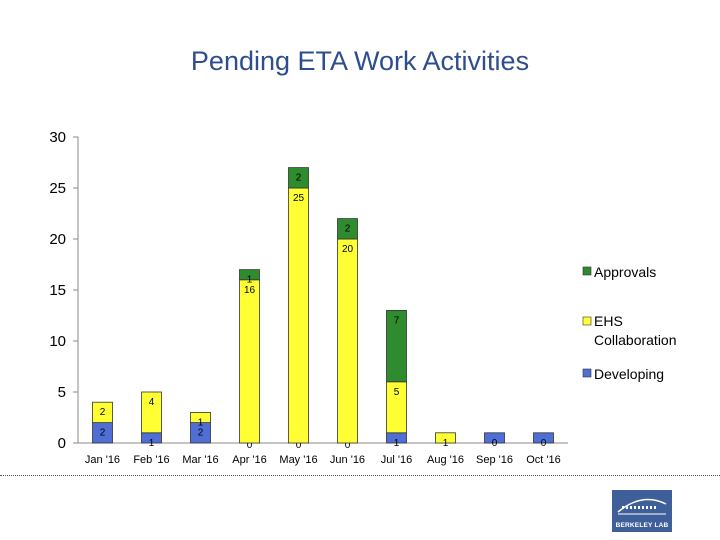 The image size is (720, 540). What do you see at coordinates (151, 460) in the screenshot?
I see `x-tick-label: Feb '16` at bounding box center [151, 460].